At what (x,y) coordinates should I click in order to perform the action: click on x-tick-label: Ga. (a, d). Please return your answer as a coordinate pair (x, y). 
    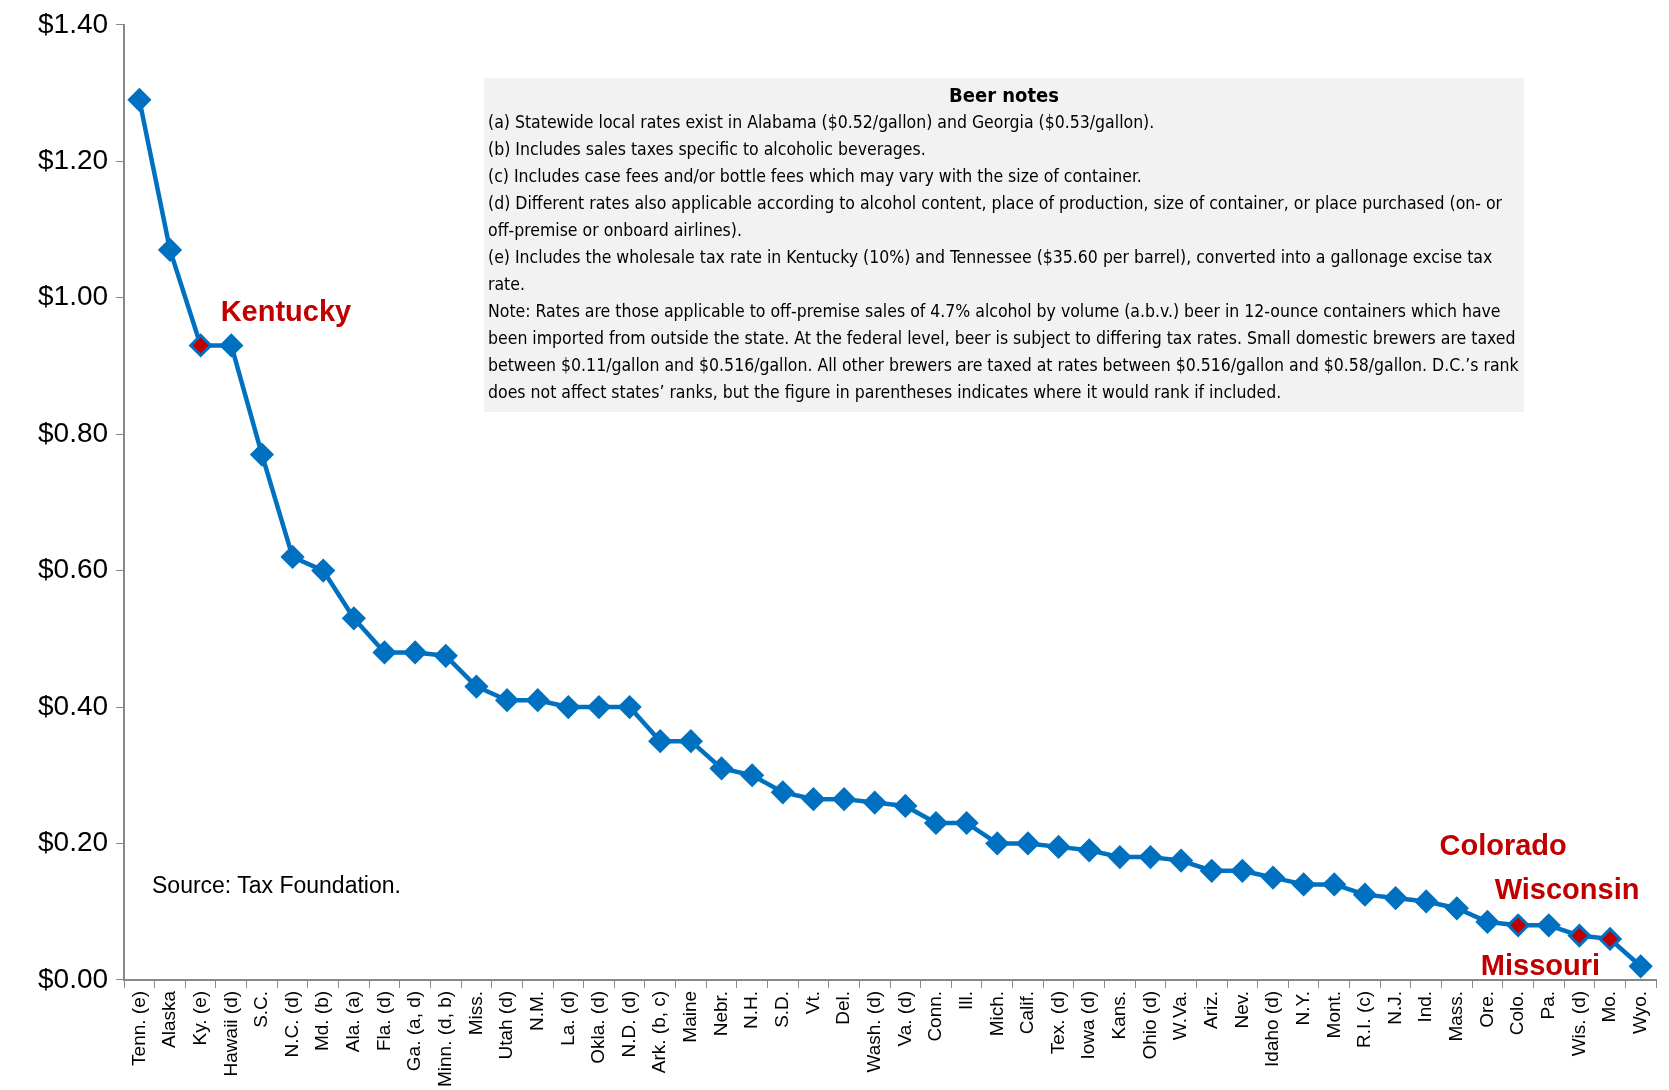
    Looking at the image, I should click on (414, 1031).